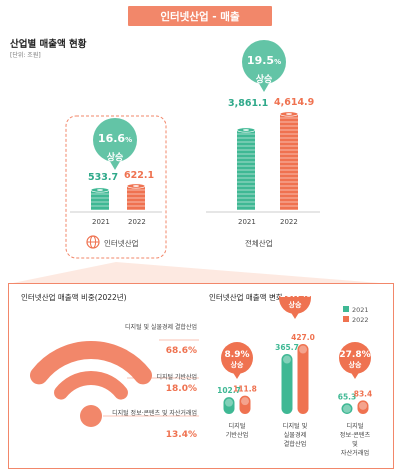  I want to click on legend-2021: 2021, so click(356, 310).